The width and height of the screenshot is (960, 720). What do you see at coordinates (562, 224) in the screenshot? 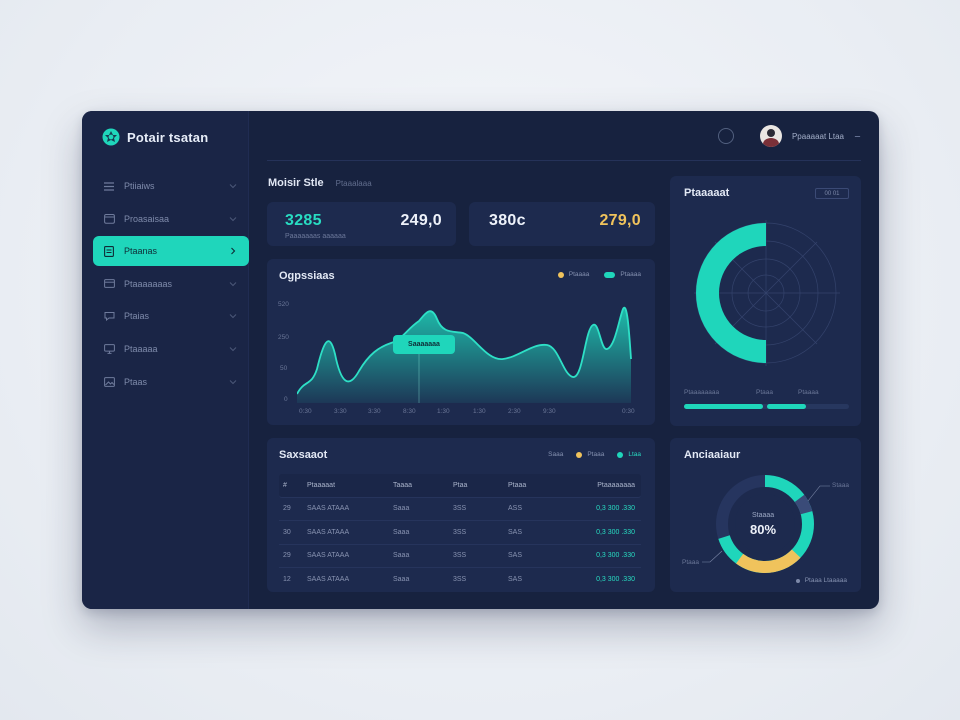
I see `stat-card-2: 380c 279,0` at bounding box center [562, 224].